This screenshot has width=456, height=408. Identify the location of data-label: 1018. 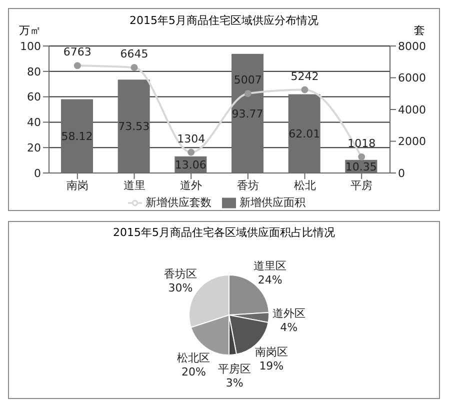
(362, 143).